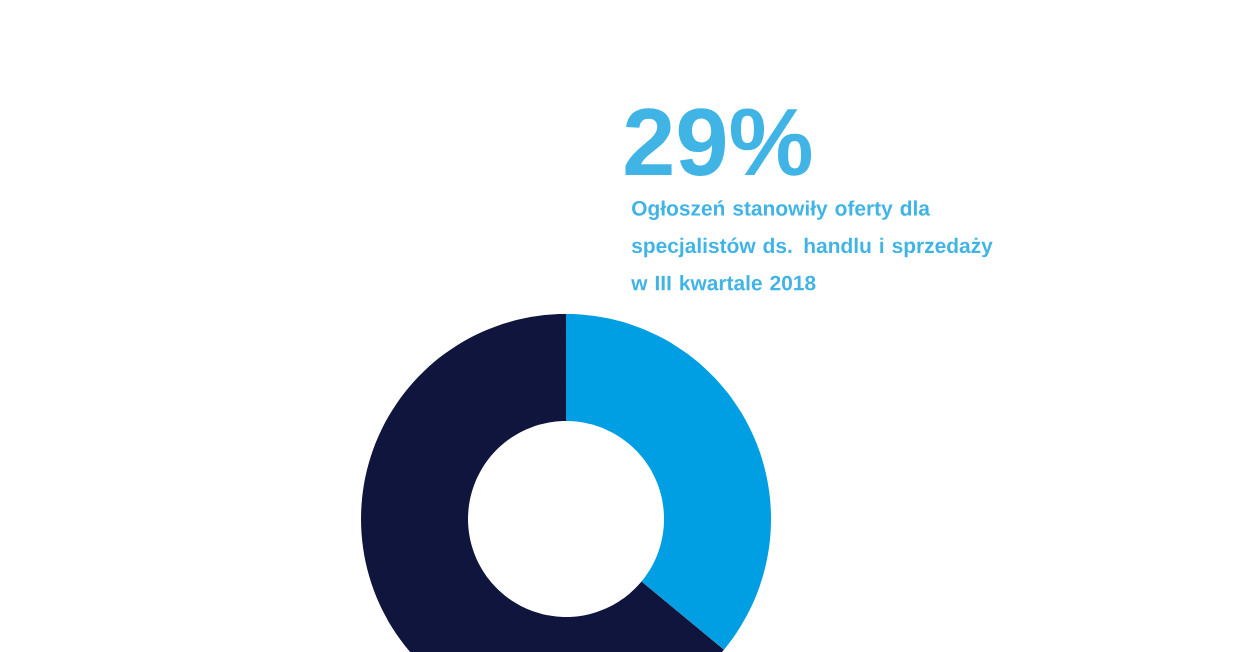  Describe the element at coordinates (718, 142) in the screenshot. I see `chart-title: 29%` at that location.